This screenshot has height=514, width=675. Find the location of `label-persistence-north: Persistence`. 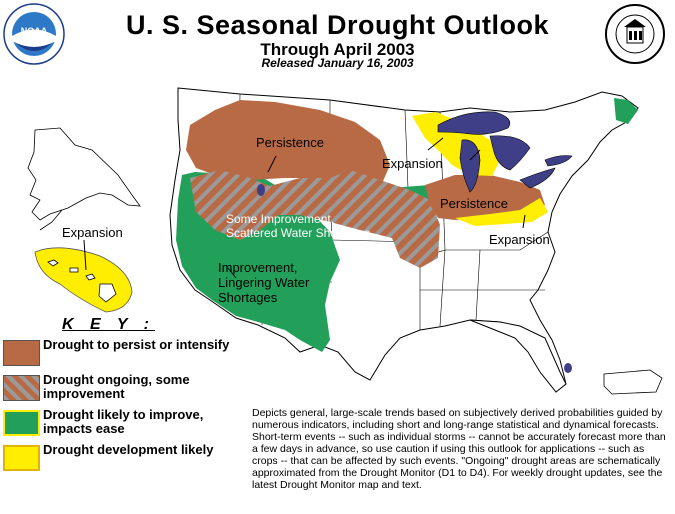

label-persistence-north: Persistence is located at coordinates (290, 142).